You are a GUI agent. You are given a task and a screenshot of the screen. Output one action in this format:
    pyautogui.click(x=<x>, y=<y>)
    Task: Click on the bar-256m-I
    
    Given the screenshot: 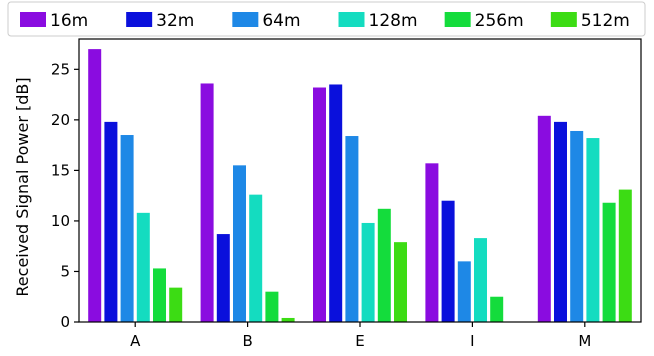 What is the action you would take?
    pyautogui.click(x=497, y=309)
    